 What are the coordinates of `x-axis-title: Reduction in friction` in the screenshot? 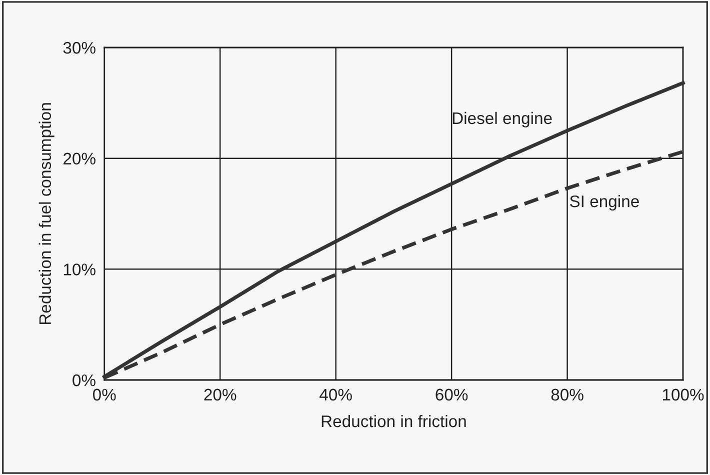 It's located at (394, 421).